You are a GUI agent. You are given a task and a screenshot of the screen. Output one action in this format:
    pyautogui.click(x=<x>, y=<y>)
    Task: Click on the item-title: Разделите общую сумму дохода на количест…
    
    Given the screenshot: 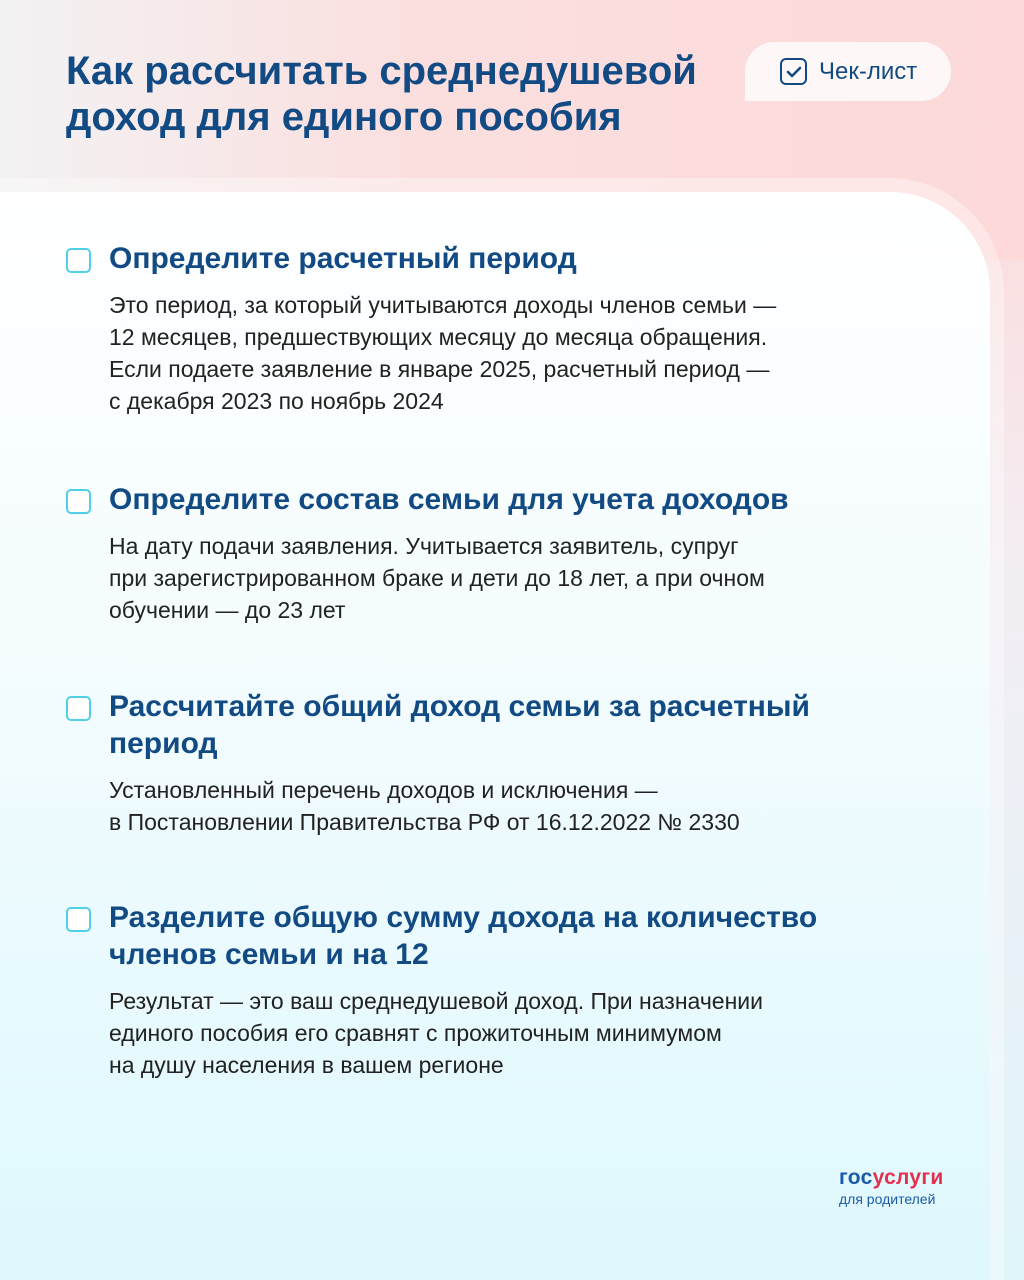 What is the action you would take?
    pyautogui.click(x=463, y=936)
    